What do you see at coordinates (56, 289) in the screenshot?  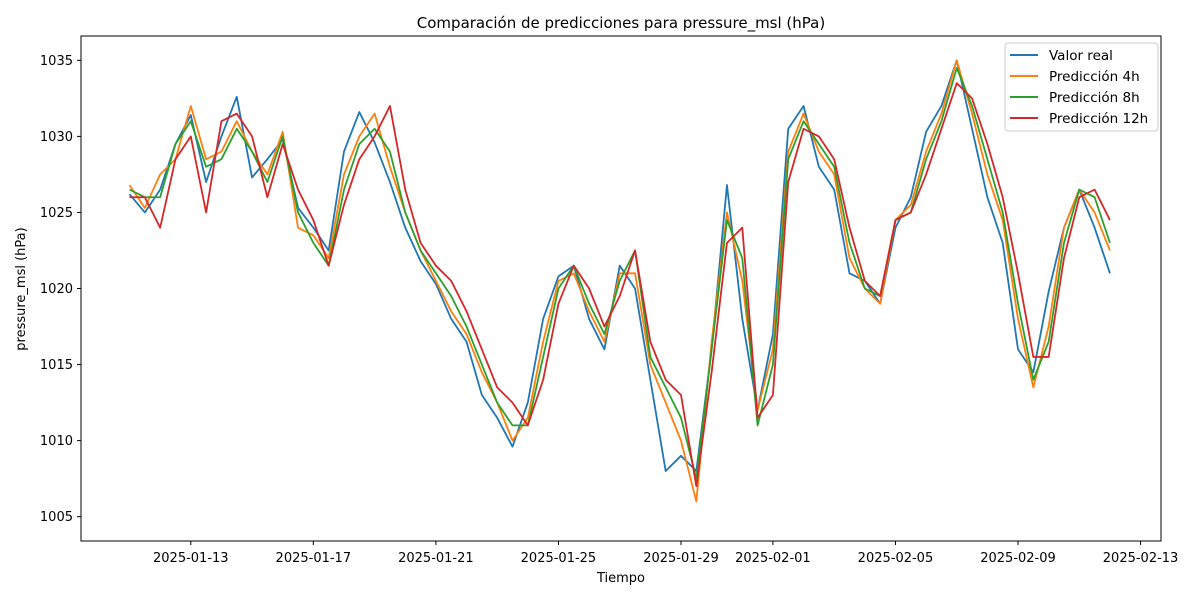 I see `y-tick-label: 1020` at bounding box center [56, 289].